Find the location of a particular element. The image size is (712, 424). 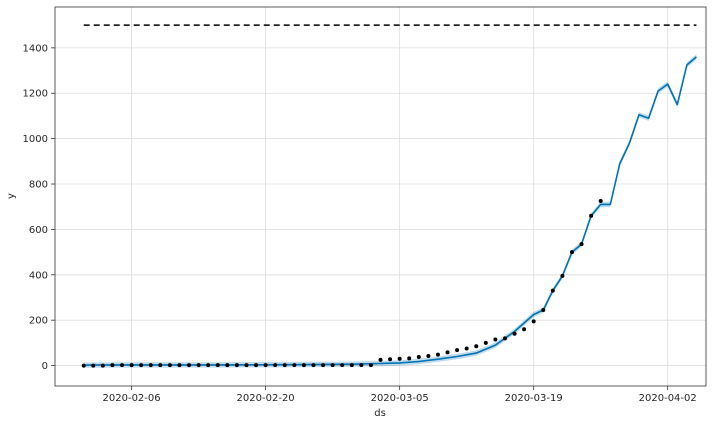

y-tick-label: 1200 is located at coordinates (35, 94).